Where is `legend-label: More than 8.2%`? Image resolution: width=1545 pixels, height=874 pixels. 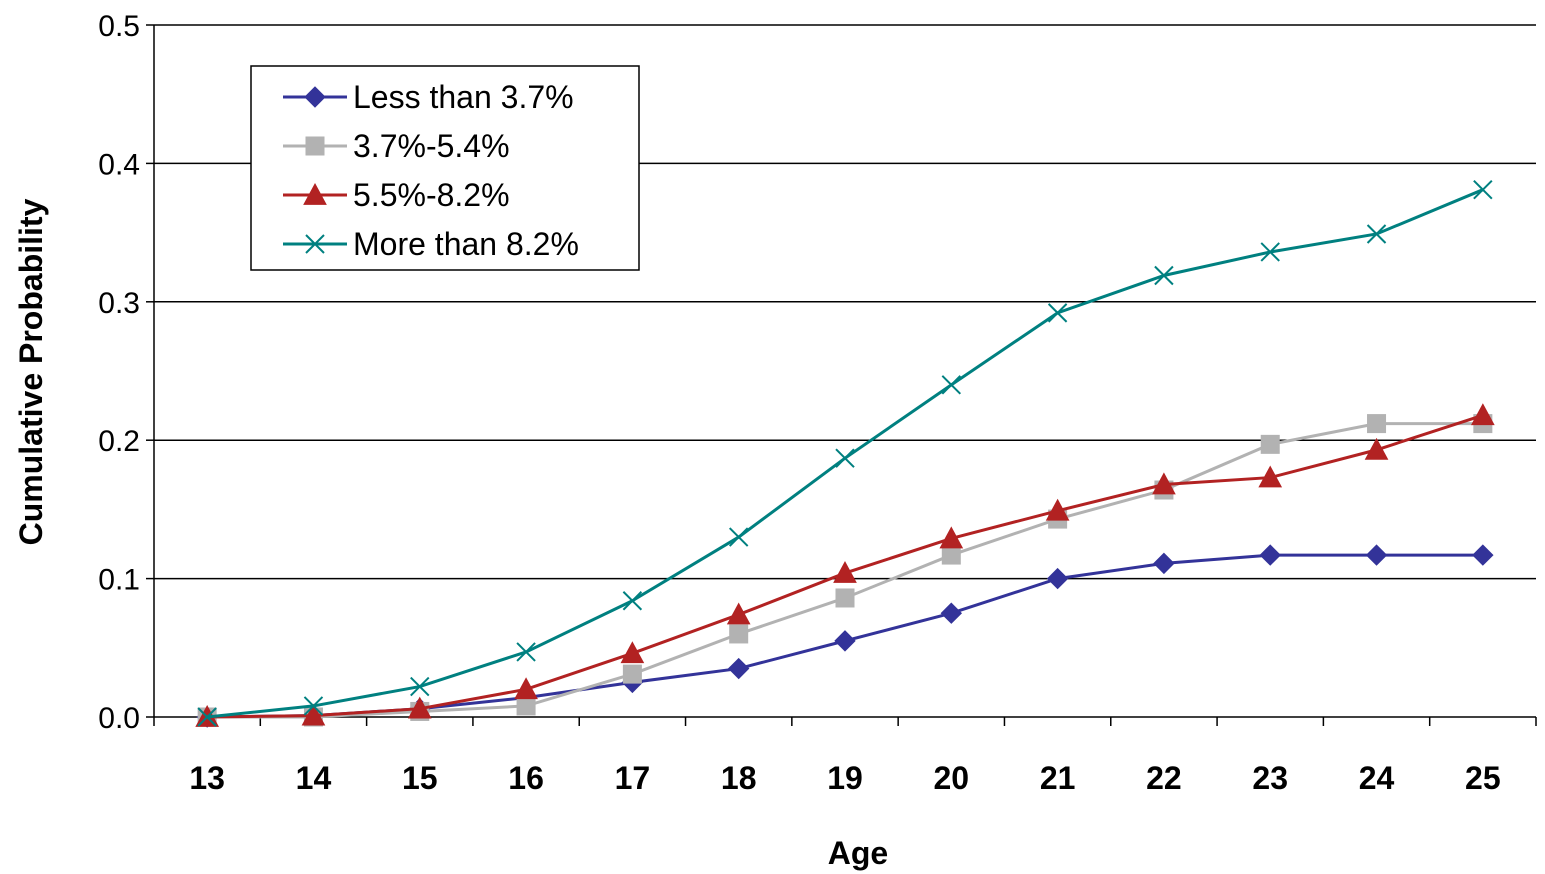 legend-label: More than 8.2% is located at coordinates (466, 244).